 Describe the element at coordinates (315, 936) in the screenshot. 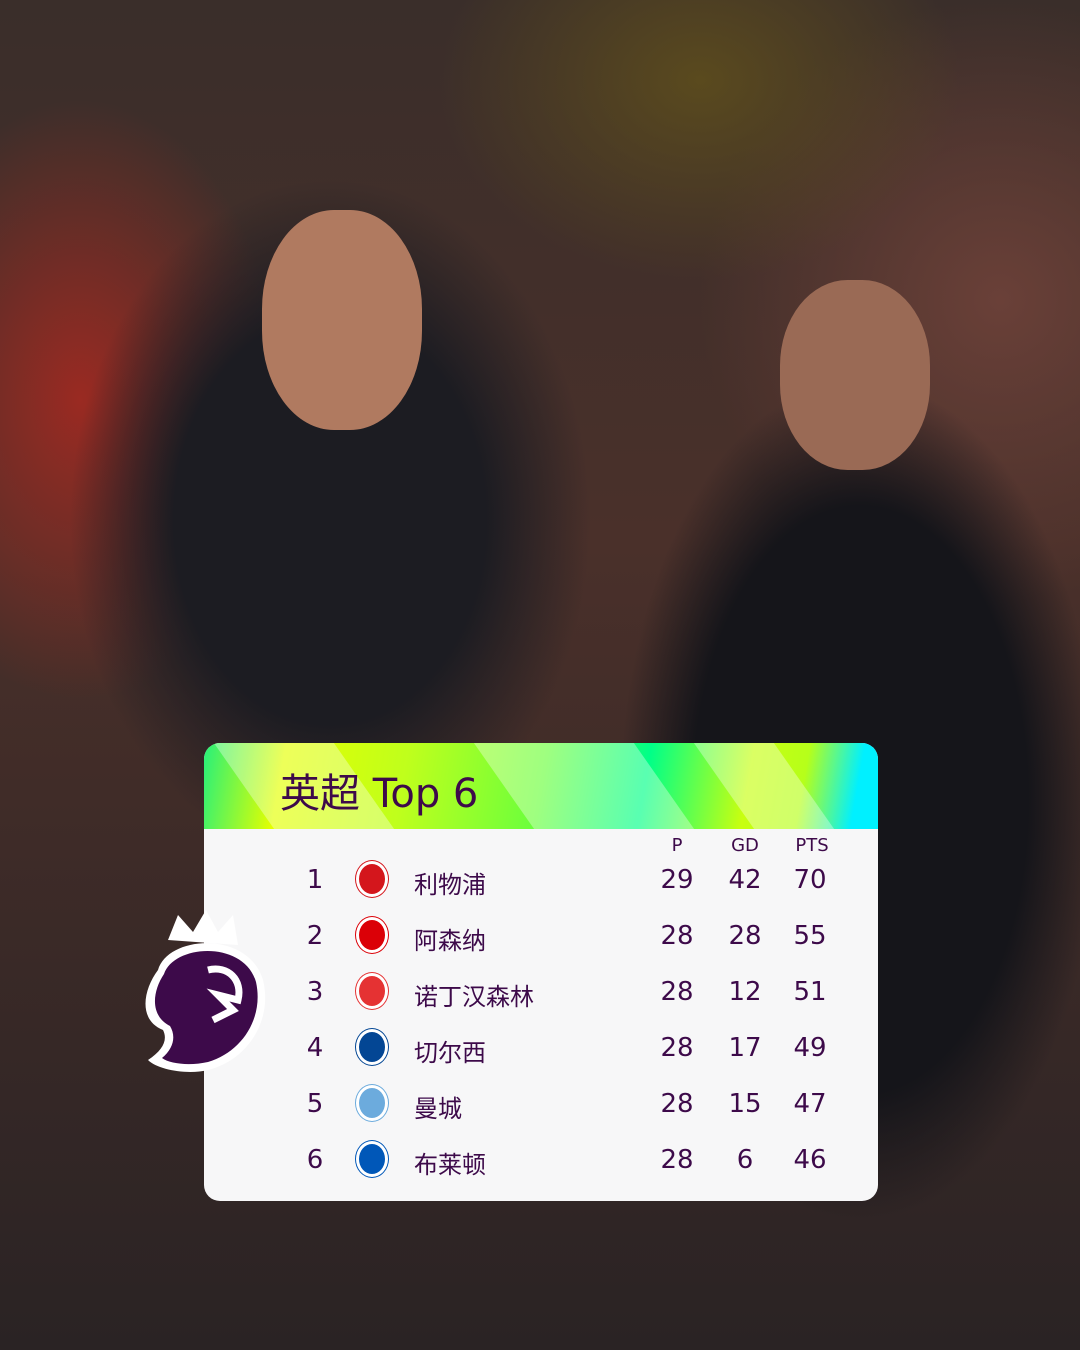

I see `position: 2` at that location.